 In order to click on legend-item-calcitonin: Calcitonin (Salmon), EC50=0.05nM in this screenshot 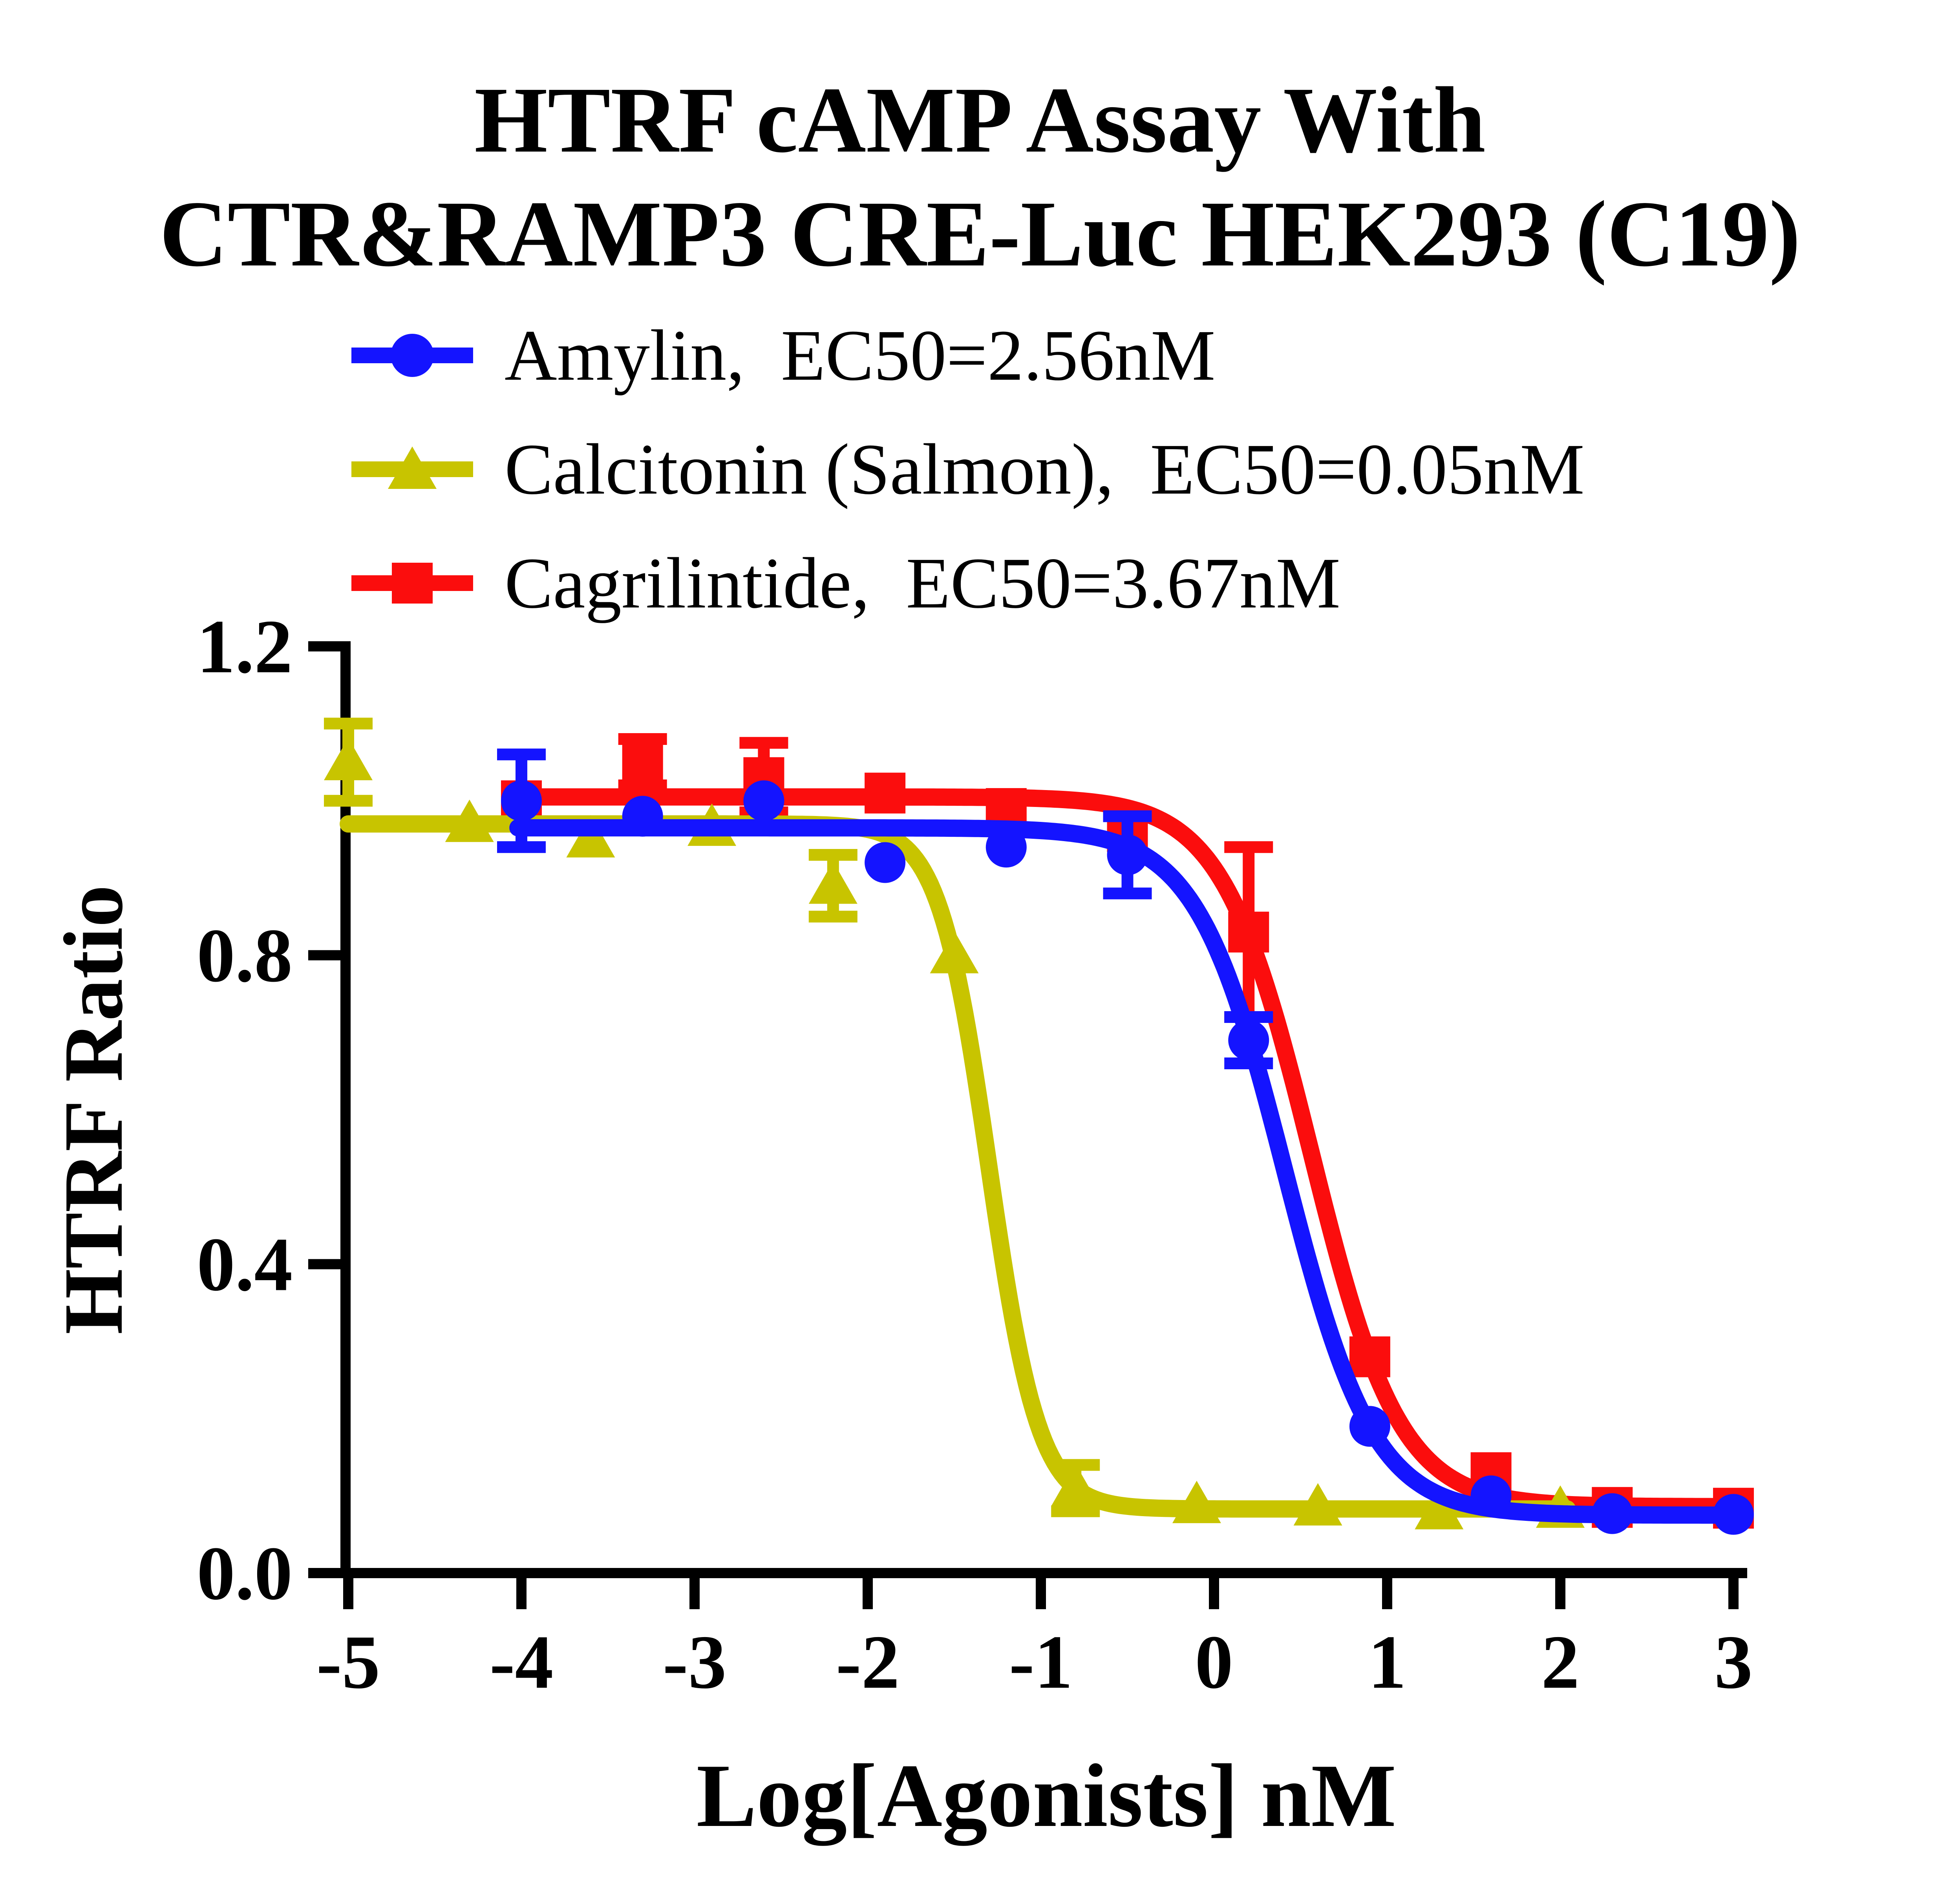, I will do `click(968, 469)`.